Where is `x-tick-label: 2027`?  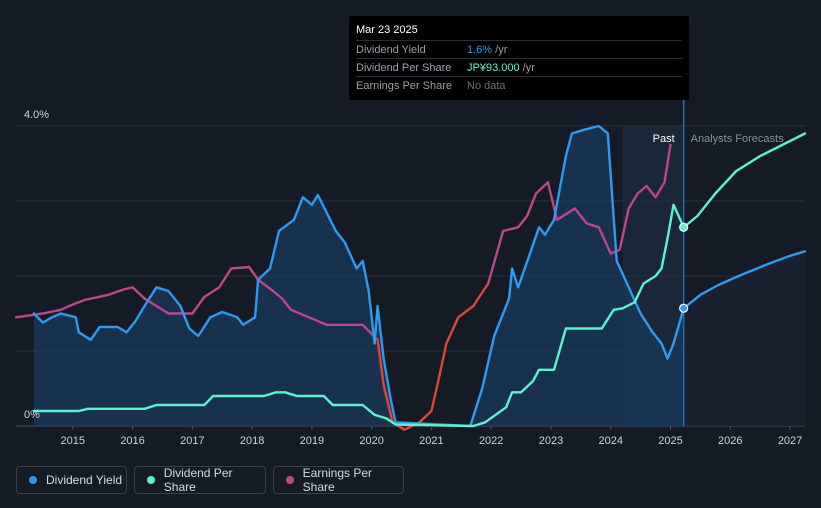 x-tick-label: 2027 is located at coordinates (790, 441).